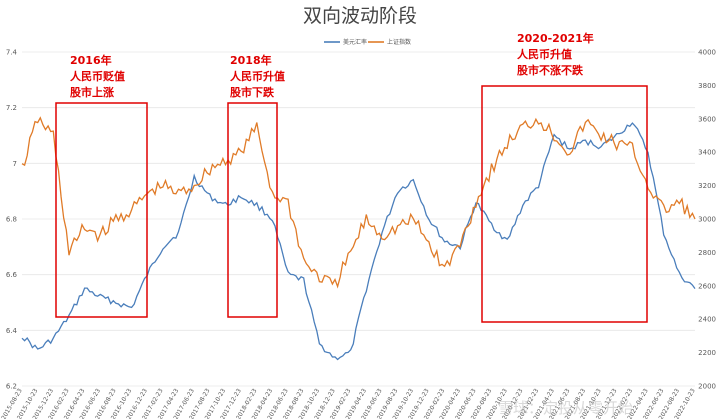  I want to click on annotation-2020-currency: 人民币升值, so click(544, 54).